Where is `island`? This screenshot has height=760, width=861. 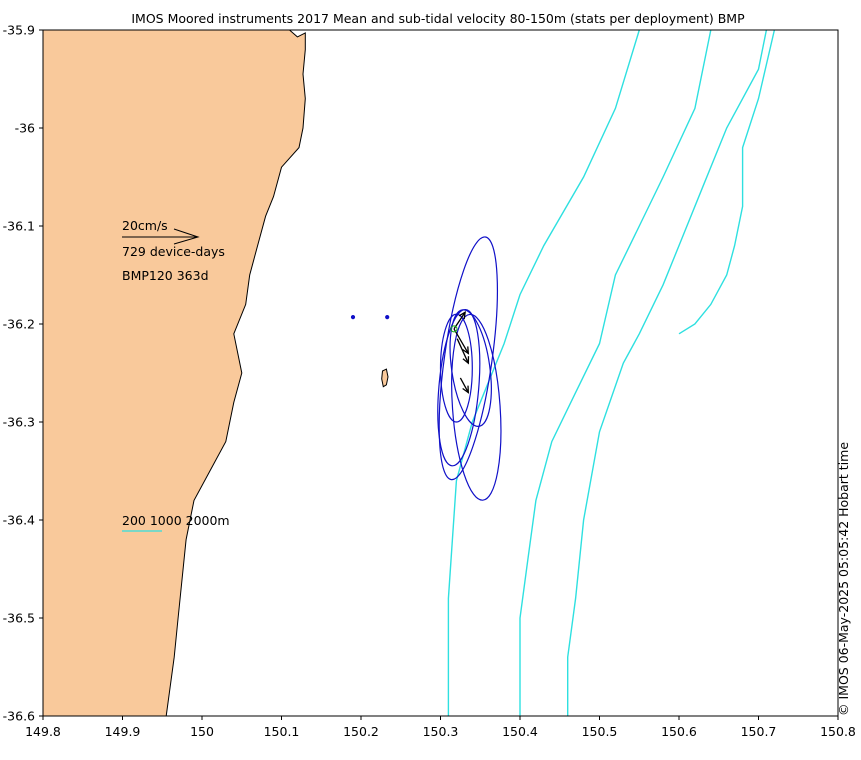 island is located at coordinates (385, 378).